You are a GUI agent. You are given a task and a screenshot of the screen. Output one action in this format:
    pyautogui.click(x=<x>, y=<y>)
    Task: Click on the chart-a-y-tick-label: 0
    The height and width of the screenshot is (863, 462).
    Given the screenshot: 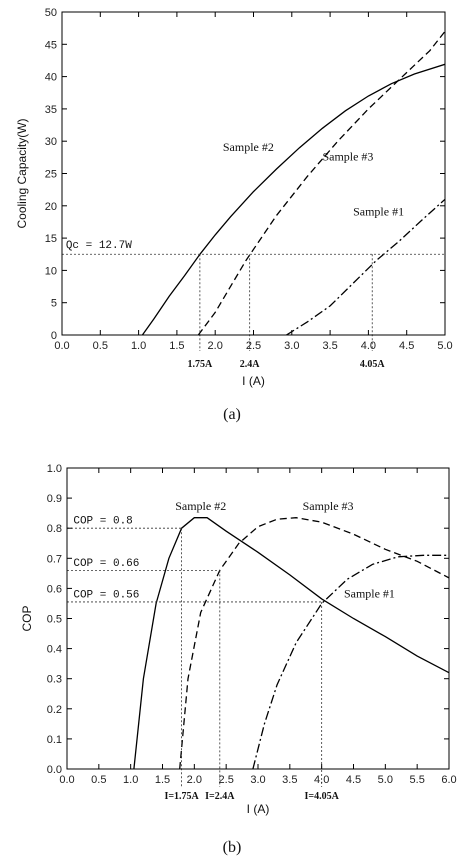 What is the action you would take?
    pyautogui.click(x=54, y=336)
    